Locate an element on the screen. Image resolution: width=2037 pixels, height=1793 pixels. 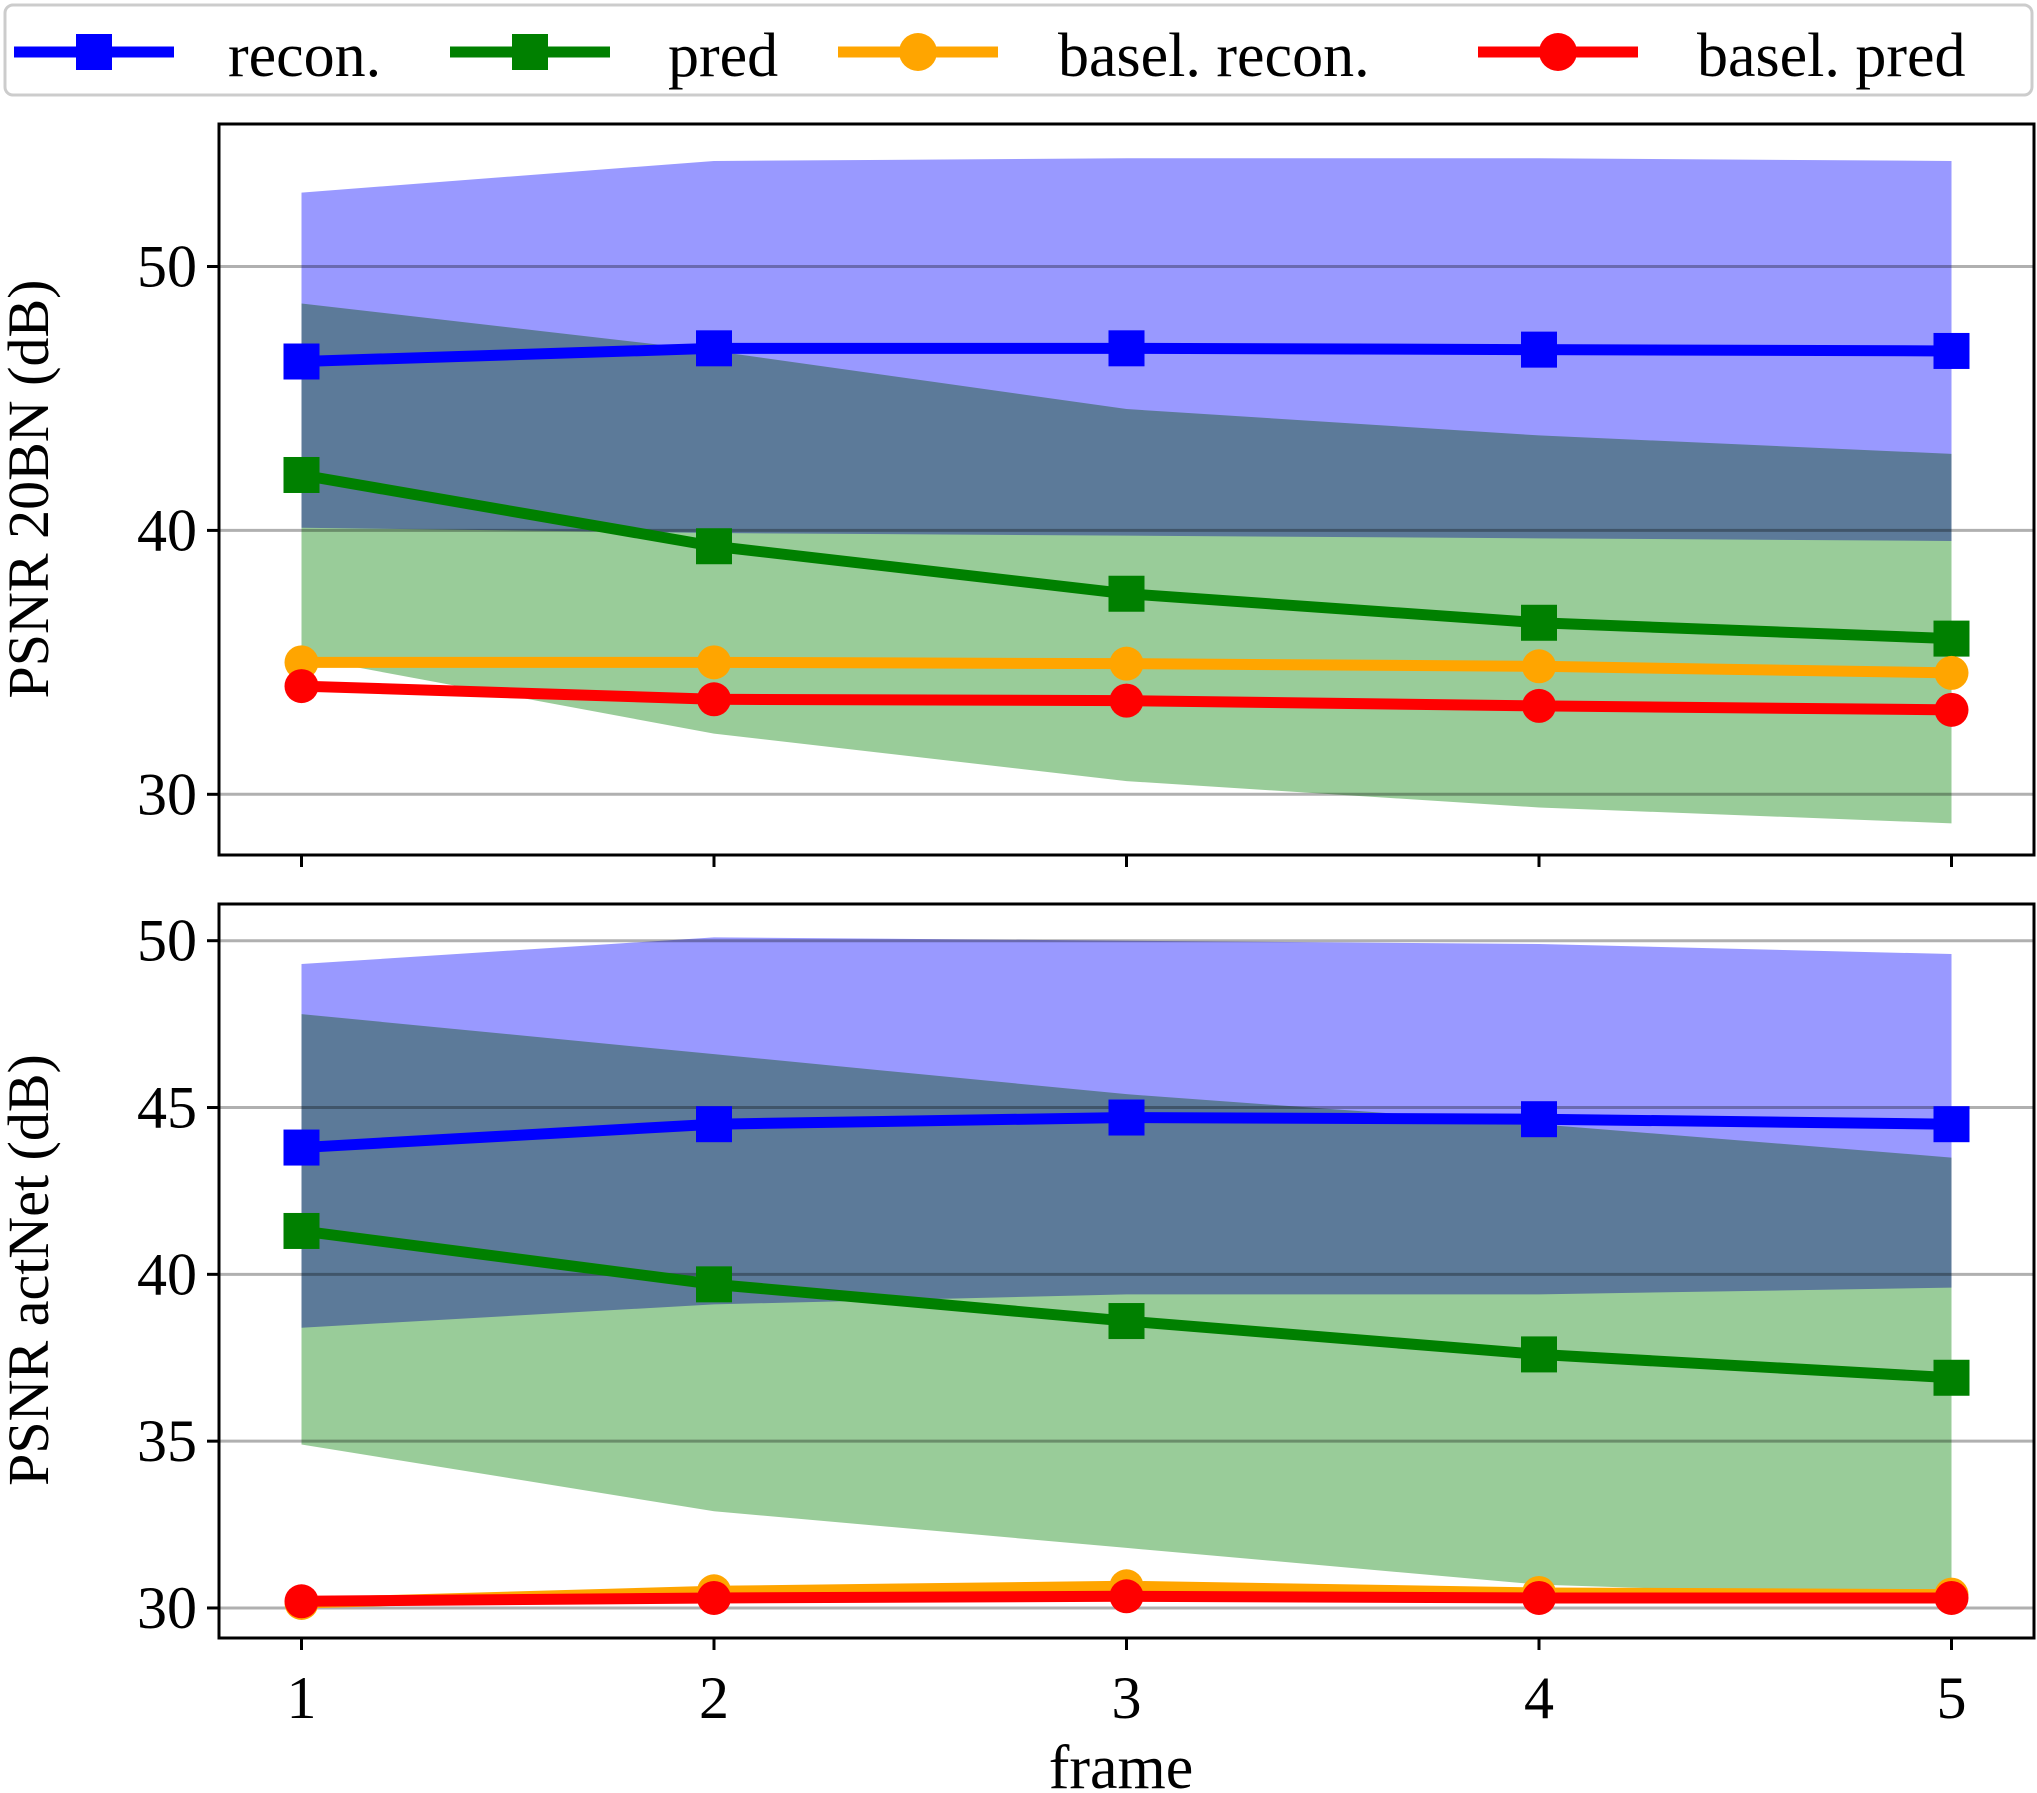
xtick-label-actnet-1: 1 is located at coordinates (302, 1698).